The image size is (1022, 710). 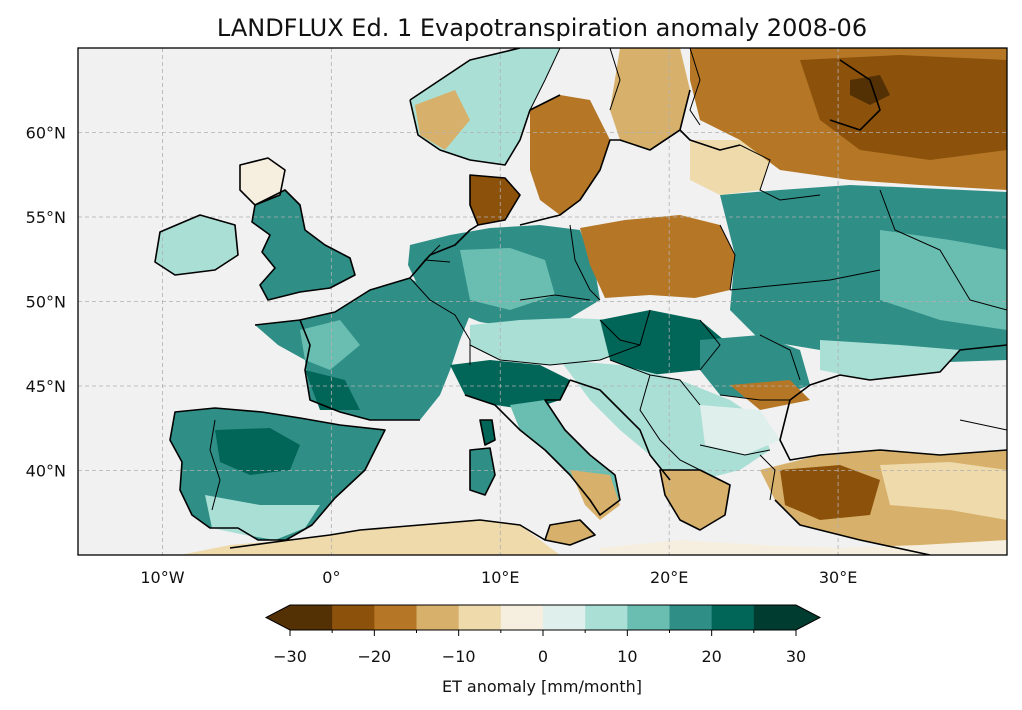 What do you see at coordinates (543, 656) in the screenshot?
I see `colorbar-tick-label: 0` at bounding box center [543, 656].